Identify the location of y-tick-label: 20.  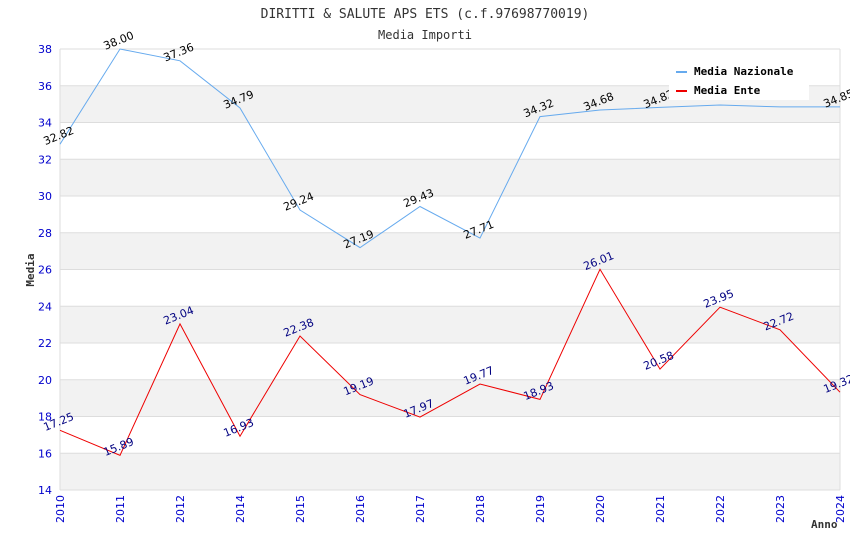
(45, 380).